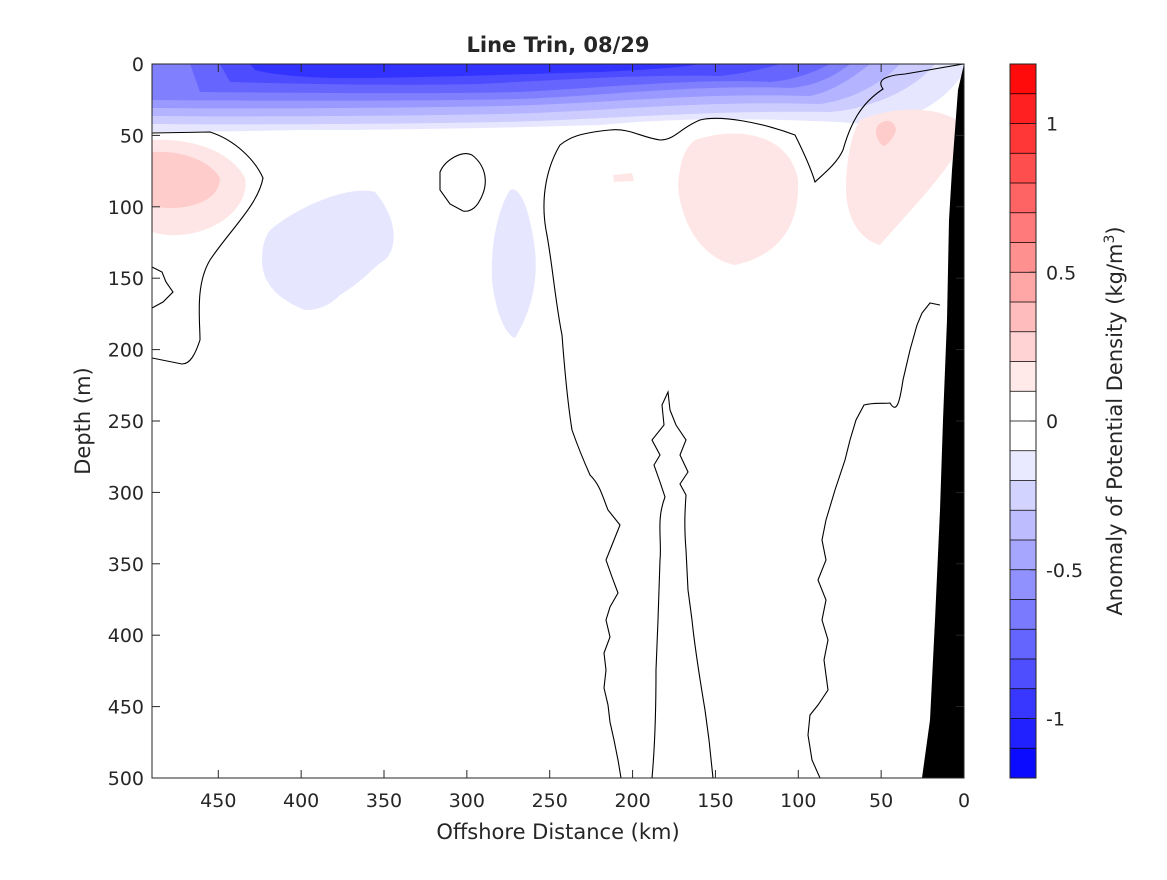 This screenshot has height=880, width=1167. What do you see at coordinates (513, 263) in the screenshot?
I see `negative-anomaly-280km` at bounding box center [513, 263].